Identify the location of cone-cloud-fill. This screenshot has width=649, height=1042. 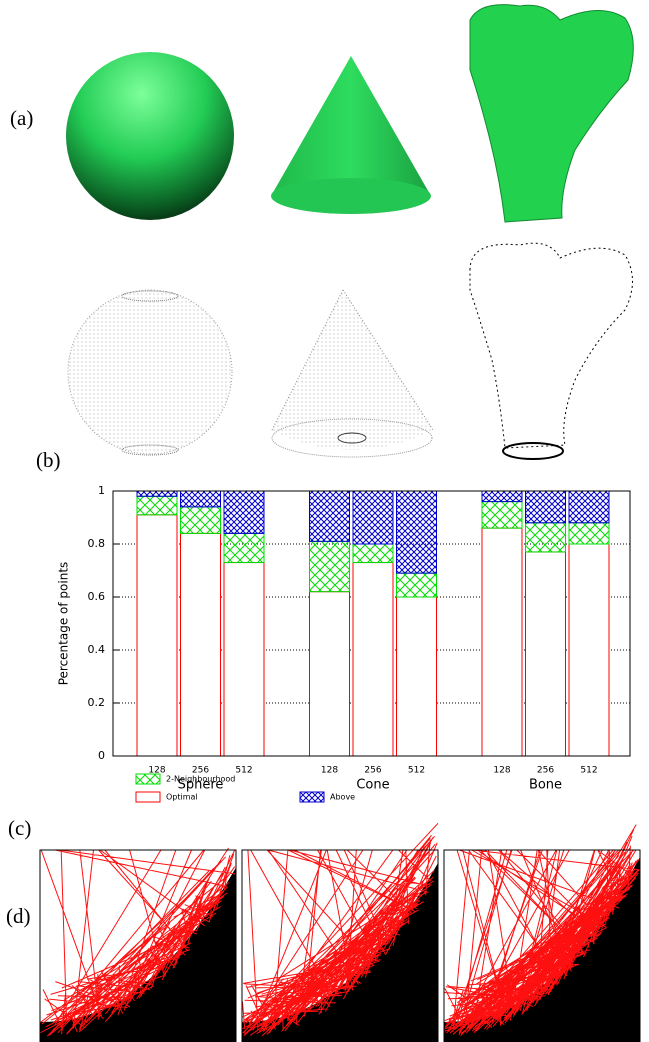
(352, 370).